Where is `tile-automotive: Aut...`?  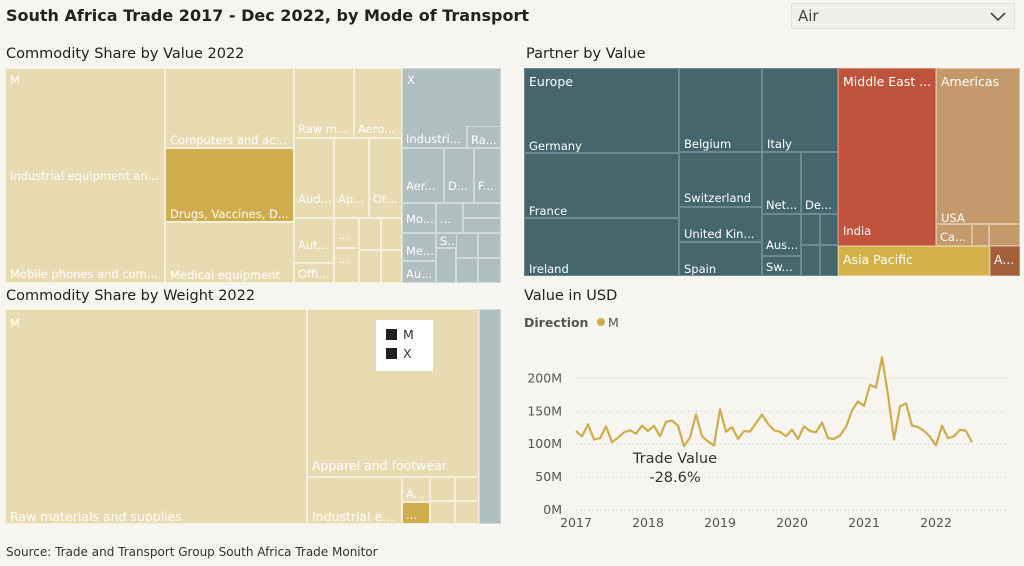
tile-automotive: Aut... is located at coordinates (314, 240).